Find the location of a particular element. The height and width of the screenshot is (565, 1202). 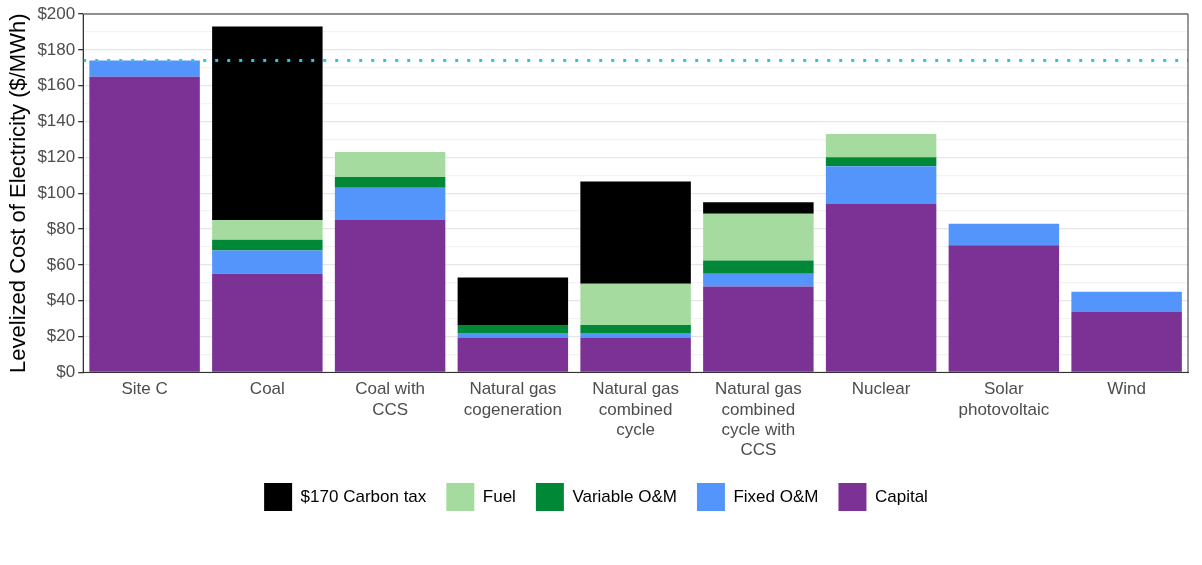

y-tick-label: $0 is located at coordinates (66, 372).